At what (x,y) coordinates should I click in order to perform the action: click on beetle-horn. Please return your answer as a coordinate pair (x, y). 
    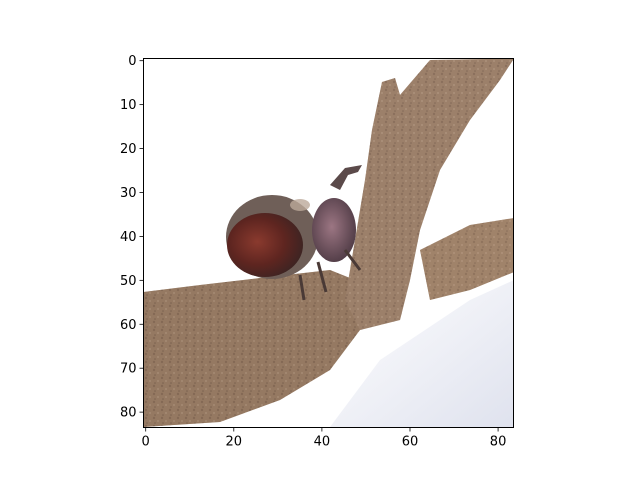
    Looking at the image, I should click on (346, 177).